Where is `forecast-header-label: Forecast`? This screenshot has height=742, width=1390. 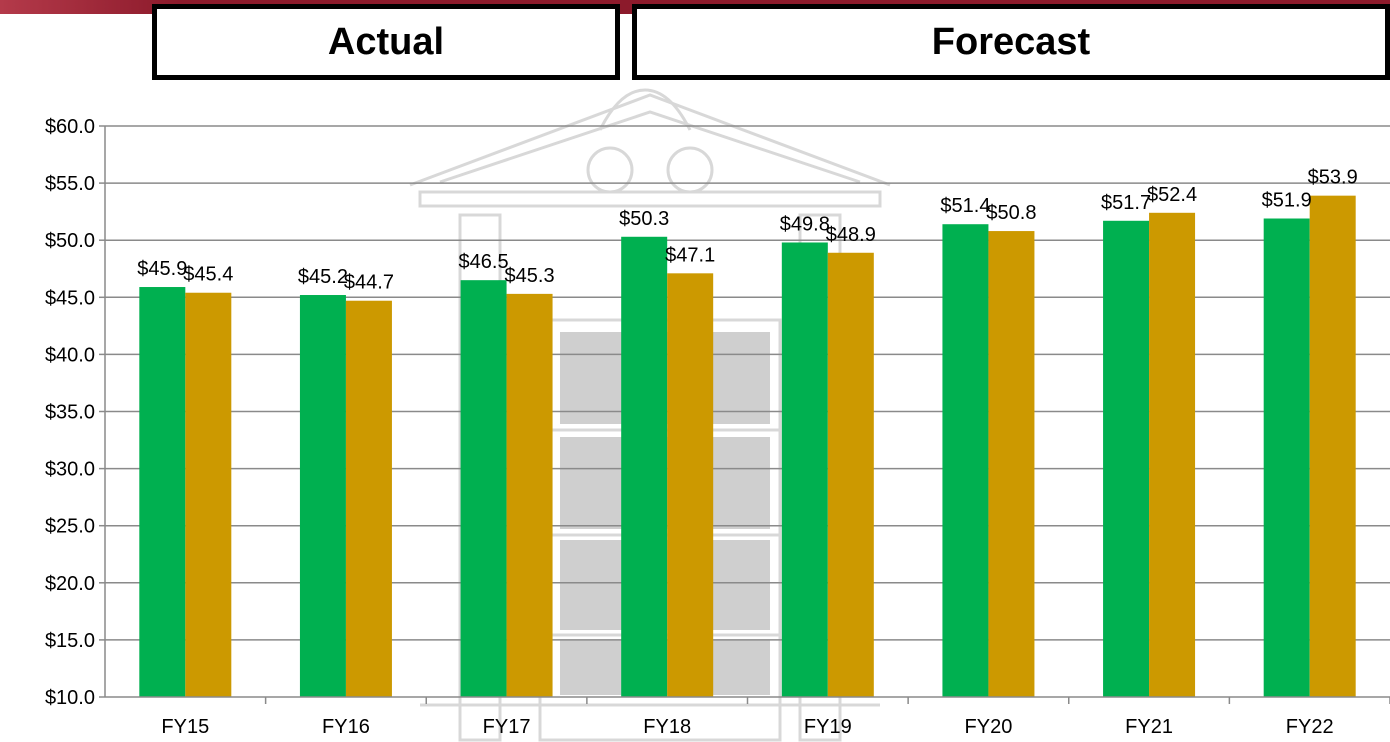
forecast-header-label: Forecast is located at coordinates (1011, 41).